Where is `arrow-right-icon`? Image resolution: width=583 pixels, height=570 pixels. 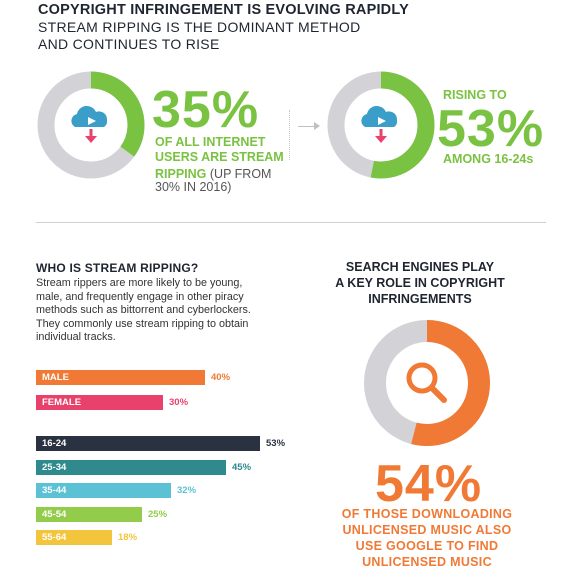 arrow-right-icon is located at coordinates (317, 126).